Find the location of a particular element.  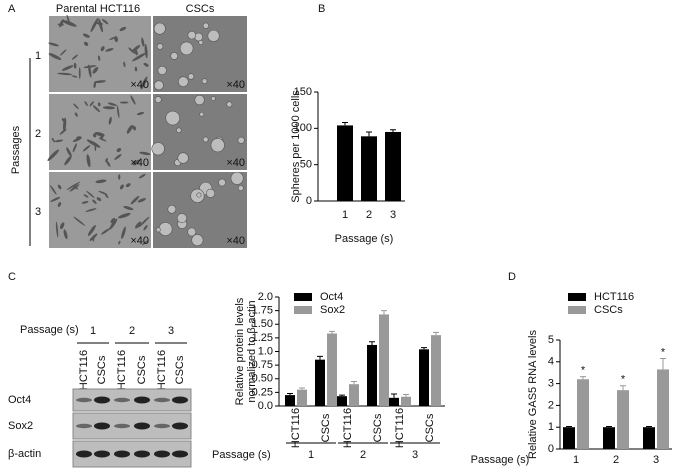

row-label: 3 is located at coordinates (38, 212).